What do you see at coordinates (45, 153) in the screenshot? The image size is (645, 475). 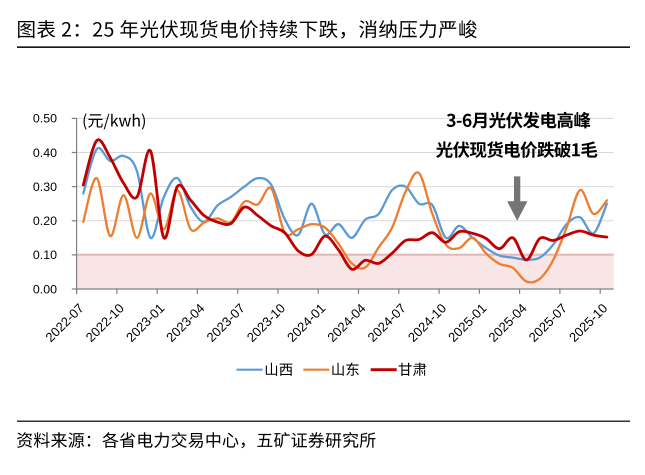 I see `svg-text: 0.40` at bounding box center [45, 153].